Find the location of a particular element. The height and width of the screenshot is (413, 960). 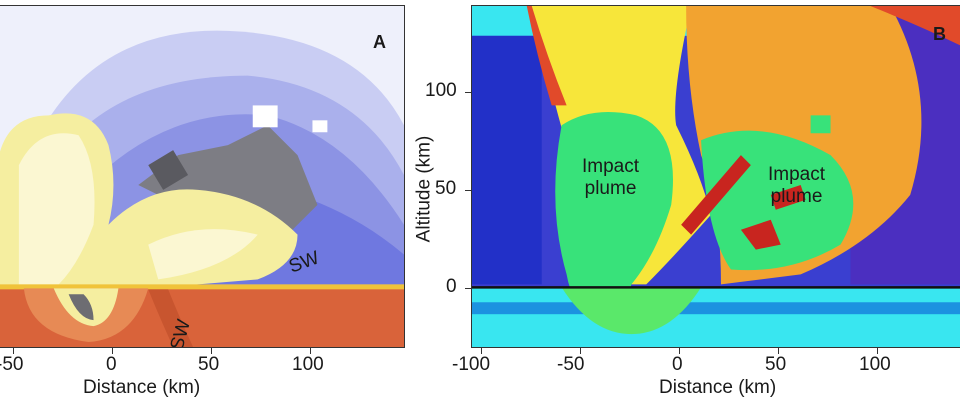

panel-b-label: B is located at coordinates (939, 34).